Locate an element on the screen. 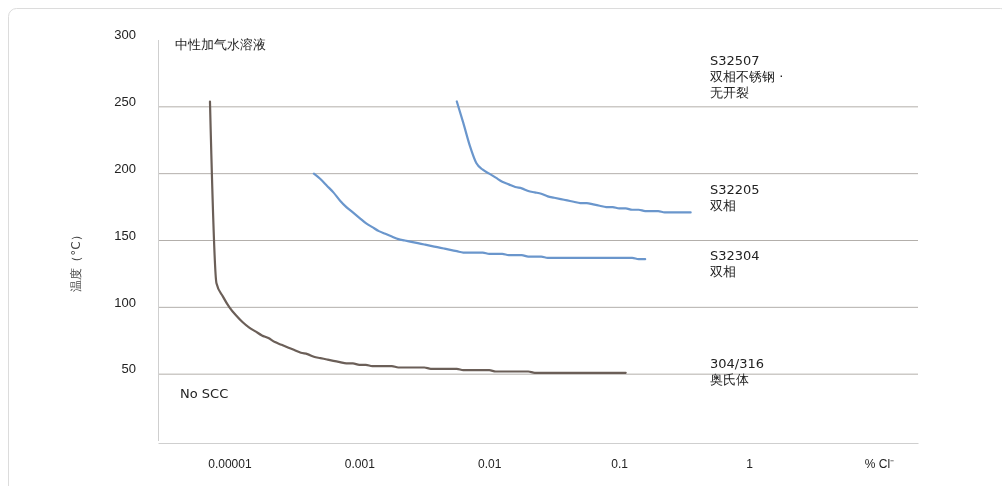 This screenshot has width=1002, height=486. x-tick-label: 1 is located at coordinates (750, 463).